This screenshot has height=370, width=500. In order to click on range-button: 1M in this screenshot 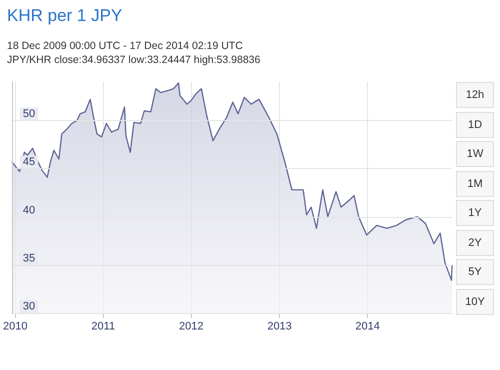, I will do `click(475, 183)`.